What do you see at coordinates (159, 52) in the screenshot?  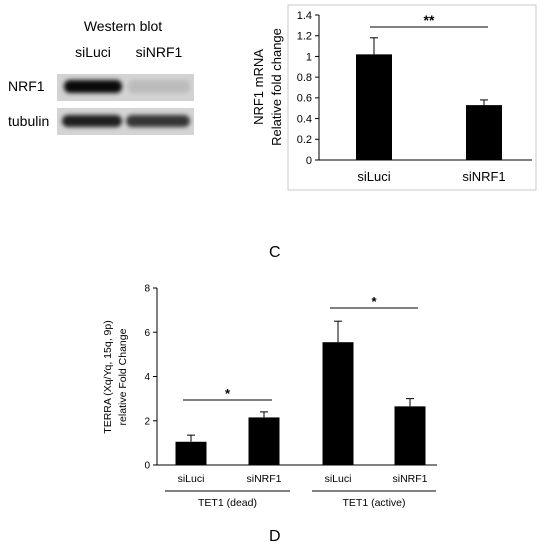 I see `blot-lane-label-sinrf1: siNRF1` at bounding box center [159, 52].